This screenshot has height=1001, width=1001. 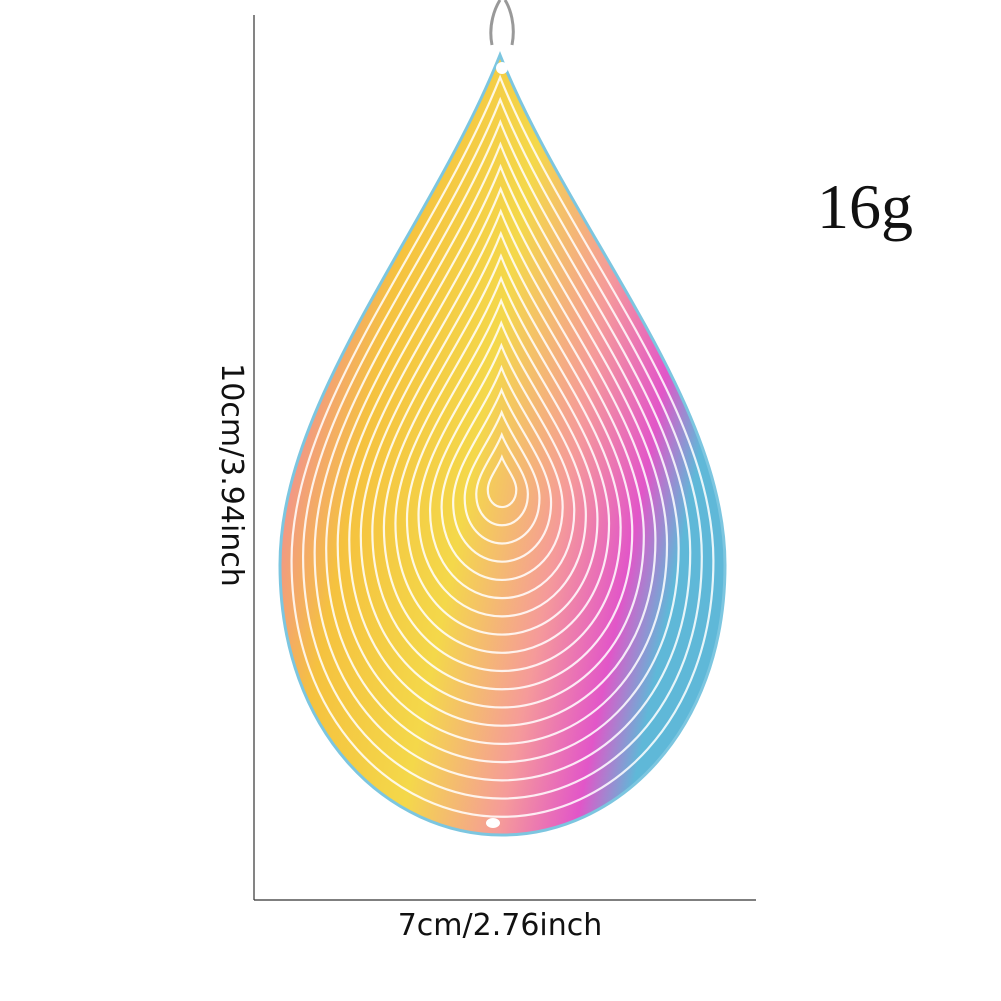 What do you see at coordinates (231, 475) in the screenshot?
I see `height-label: 10cm/3.94inch` at bounding box center [231, 475].